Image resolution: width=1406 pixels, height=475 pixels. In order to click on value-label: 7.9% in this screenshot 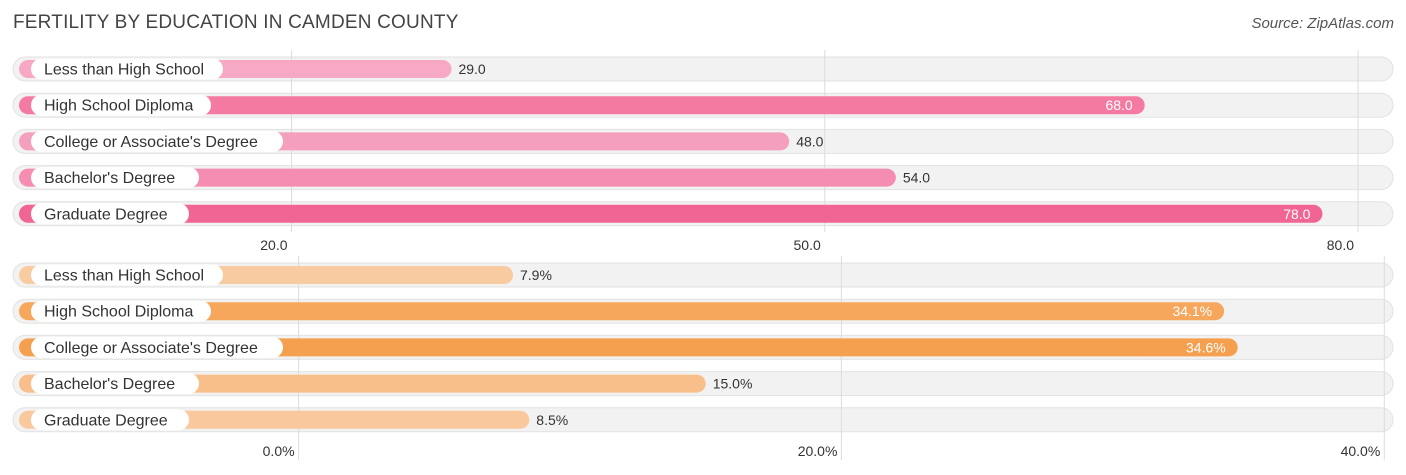, I will do `click(536, 275)`.